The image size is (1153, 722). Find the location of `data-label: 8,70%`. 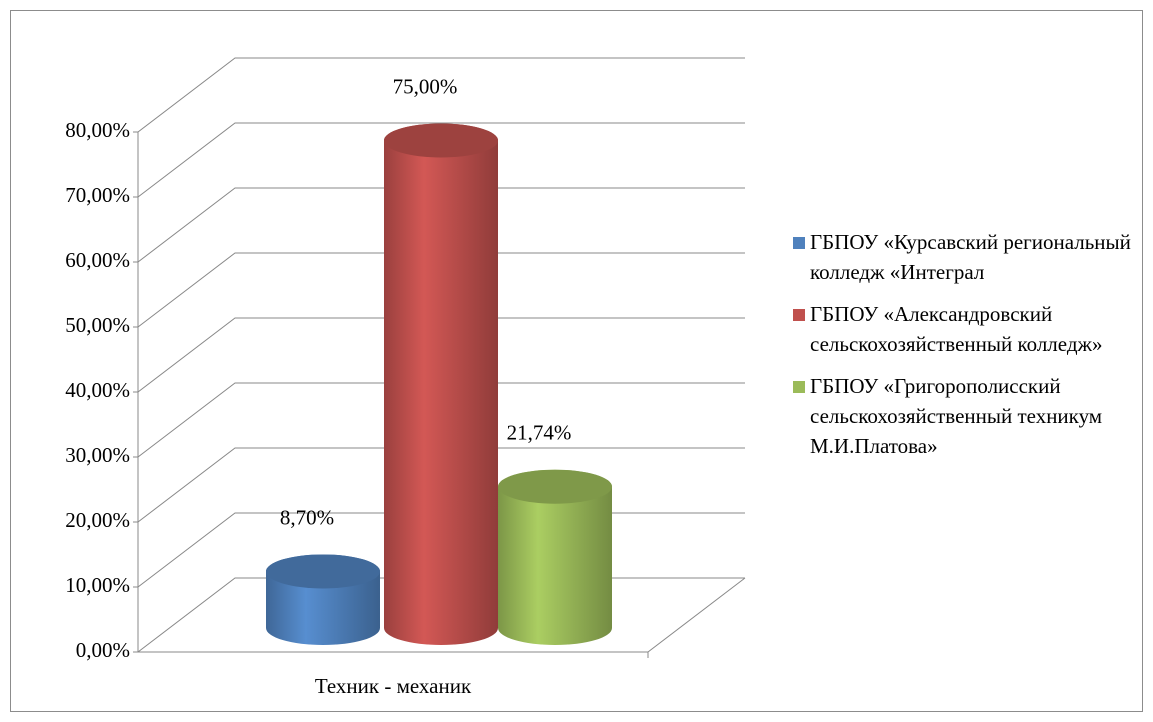

data-label: 8,70% is located at coordinates (307, 517).